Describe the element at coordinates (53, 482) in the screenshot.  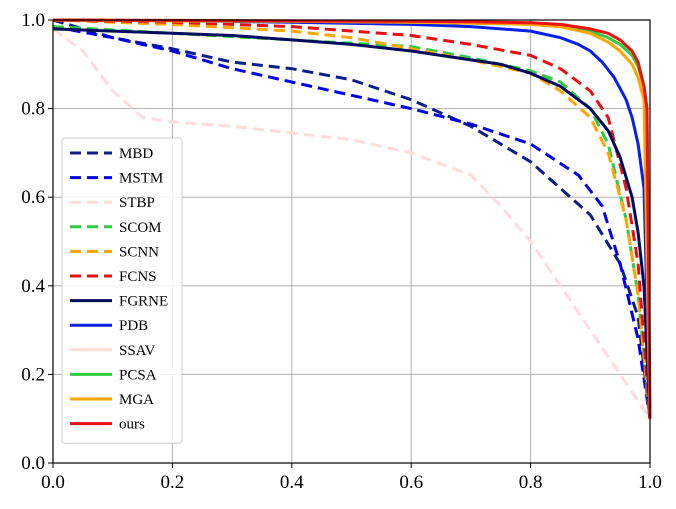
I see `x-tick-label: 0.0` at that location.